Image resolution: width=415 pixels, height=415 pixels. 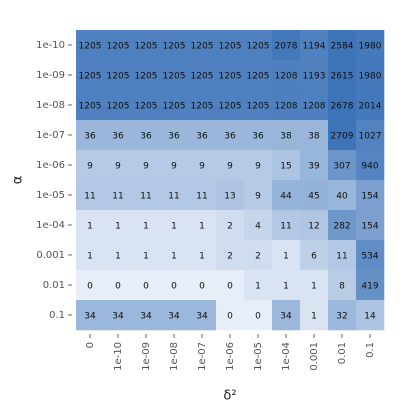 What do you see at coordinates (286, 197) in the screenshot?
I see `cell-label: 44` at bounding box center [286, 197].